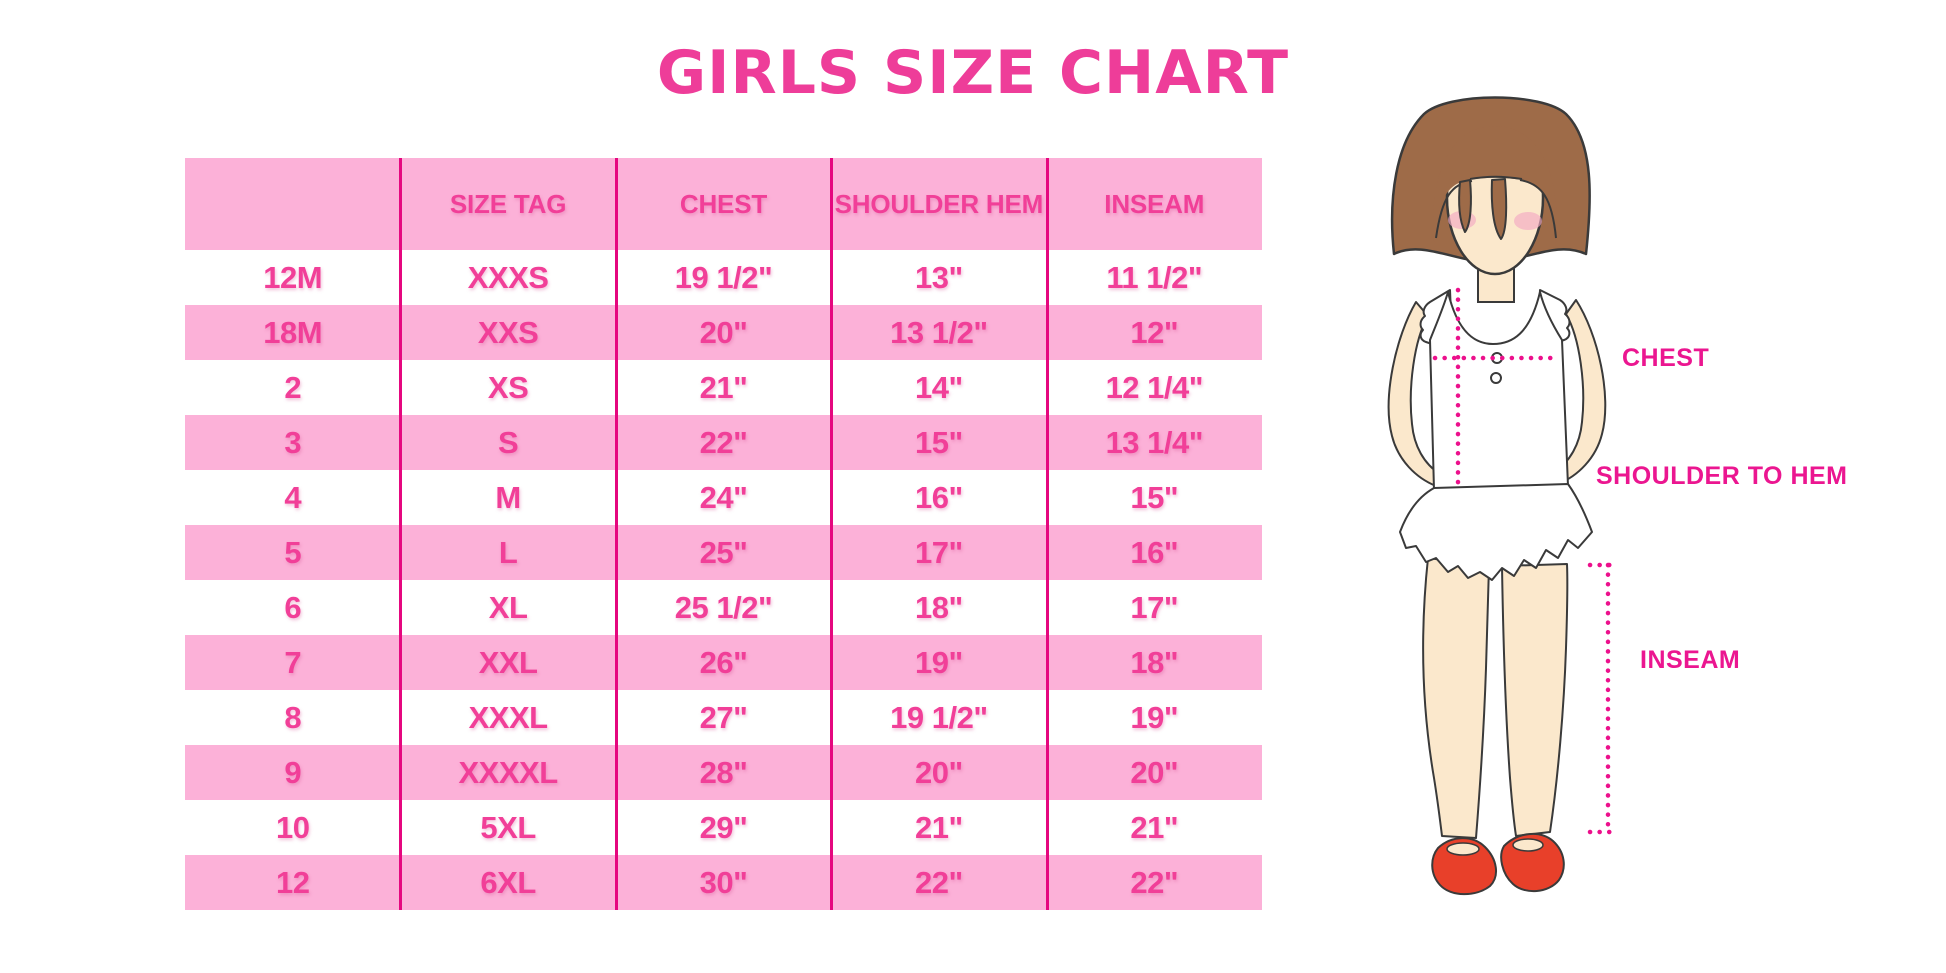  I want to click on table-row: 10 5XL 29" 21" 21", so click(723, 827).